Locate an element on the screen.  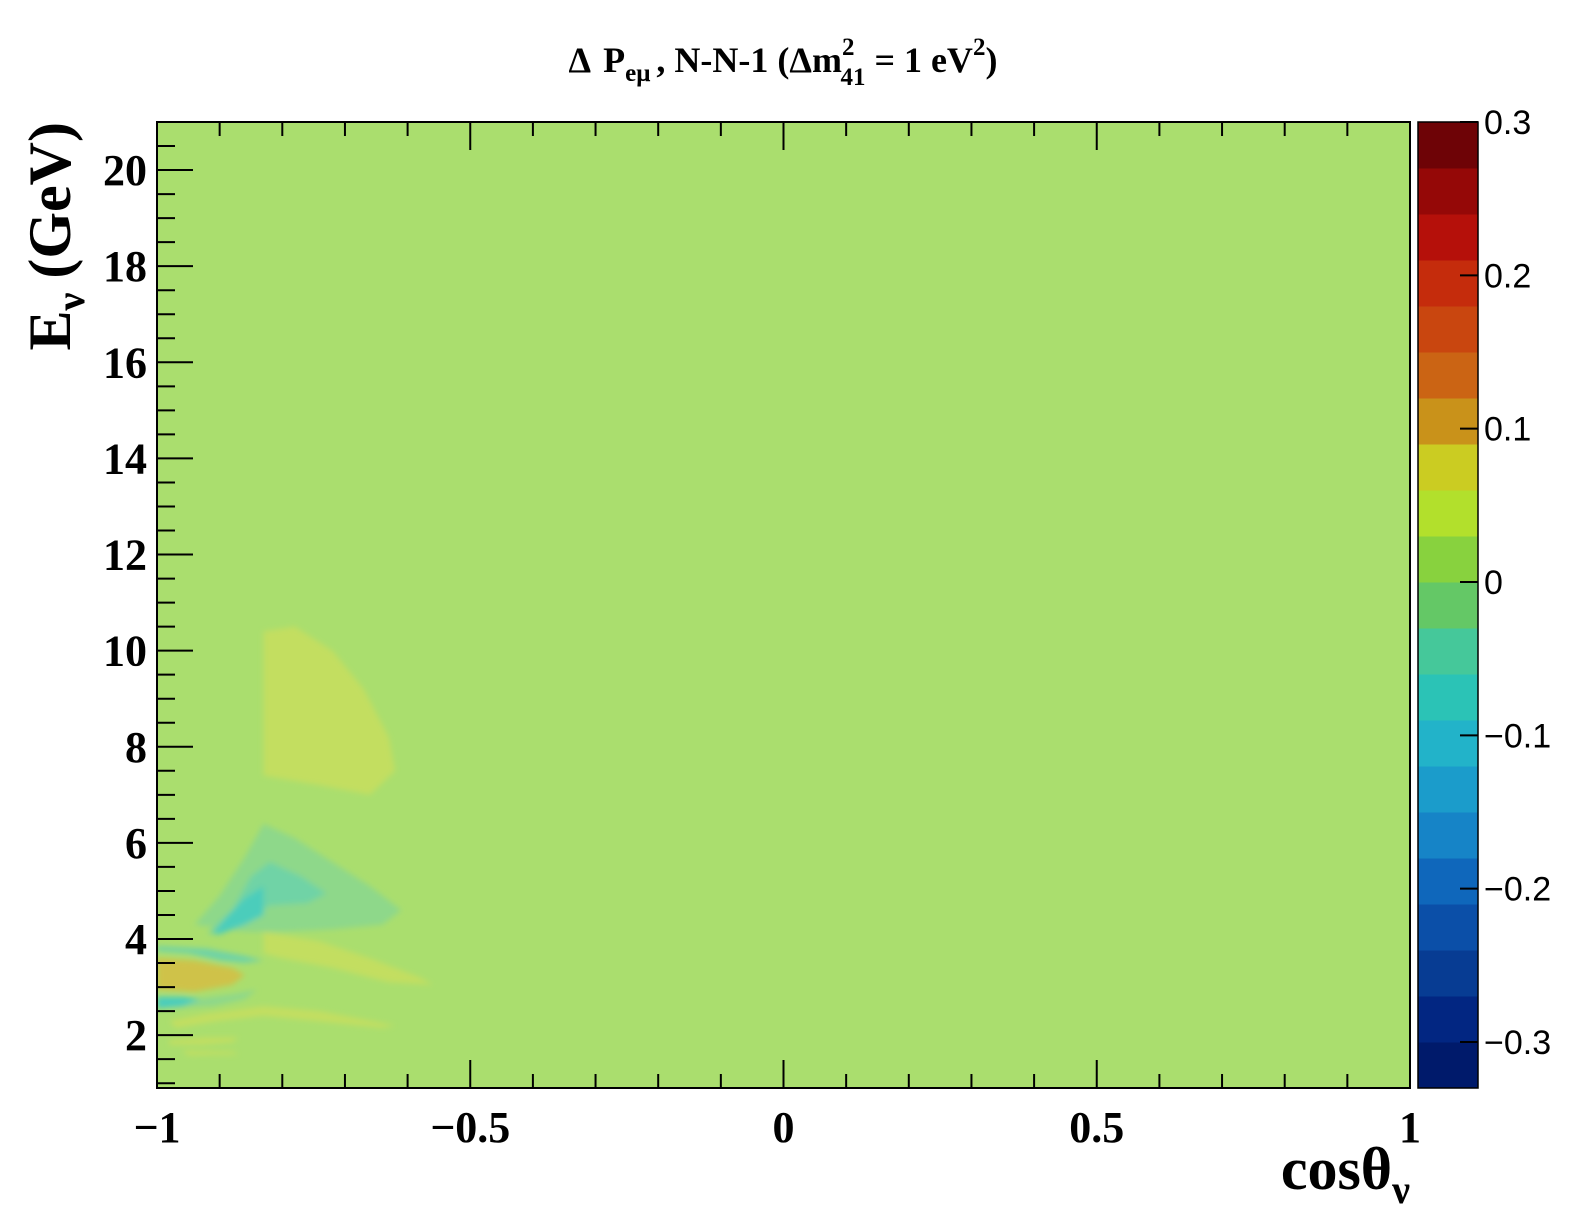
colorbar-tick-label: −0.3 is located at coordinates (1517, 1043).